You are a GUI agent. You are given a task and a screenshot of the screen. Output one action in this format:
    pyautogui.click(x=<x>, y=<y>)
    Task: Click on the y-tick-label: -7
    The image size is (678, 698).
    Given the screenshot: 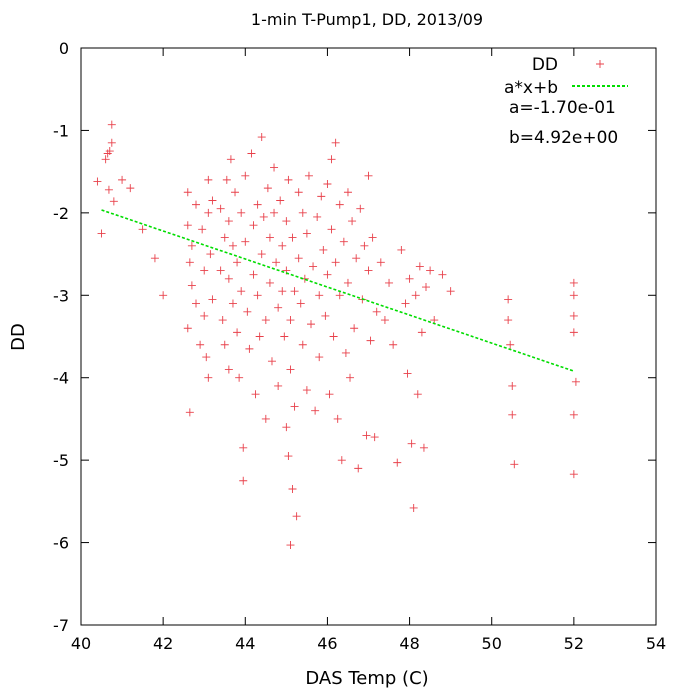 What is the action you would take?
    pyautogui.click(x=61, y=625)
    